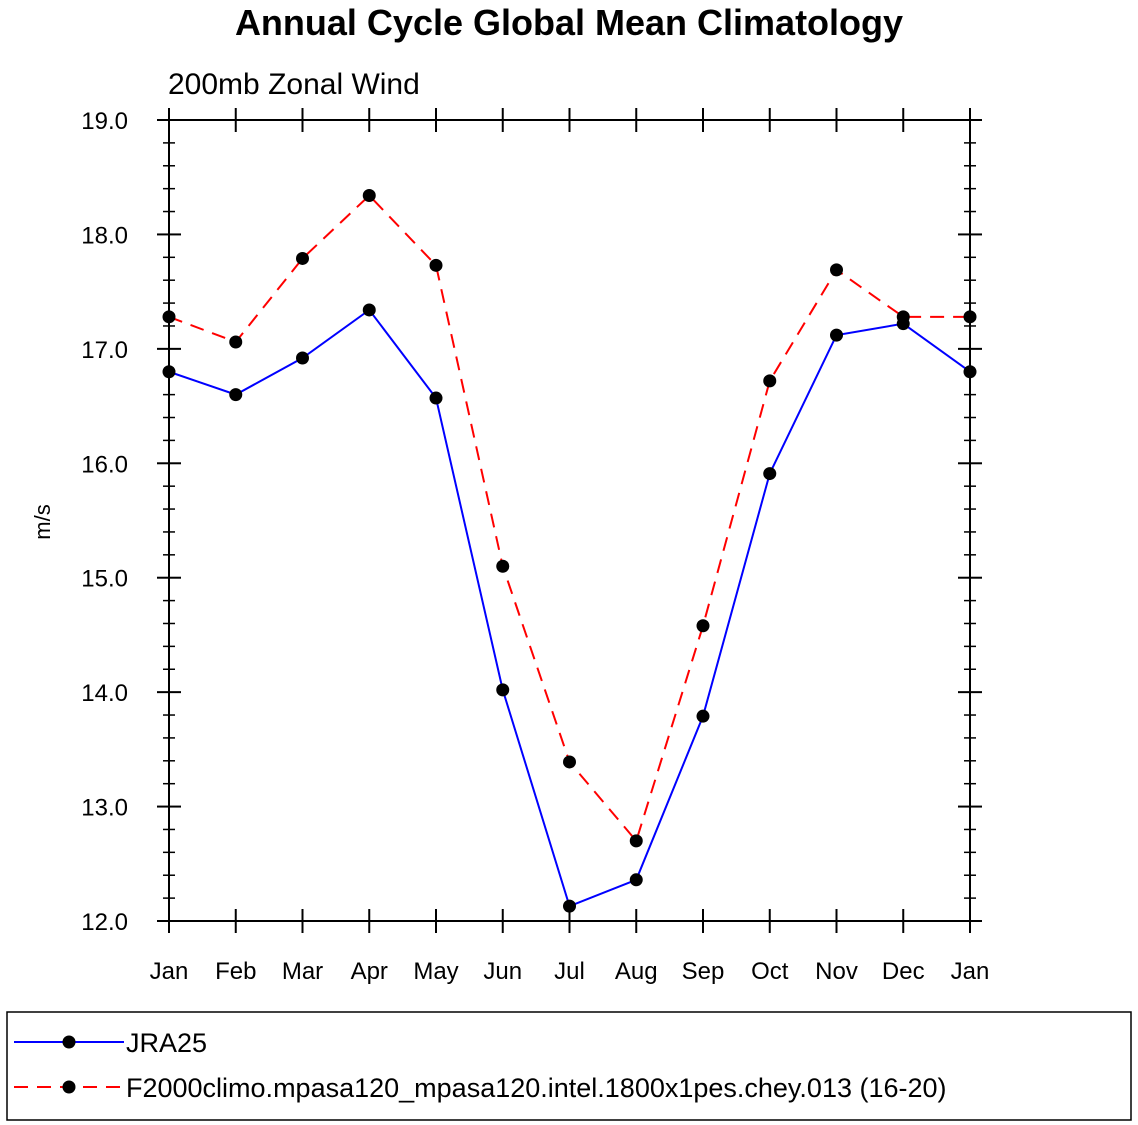 Image resolution: width=1138 pixels, height=1125 pixels. I want to click on x-tick-label: May, so click(435, 971).